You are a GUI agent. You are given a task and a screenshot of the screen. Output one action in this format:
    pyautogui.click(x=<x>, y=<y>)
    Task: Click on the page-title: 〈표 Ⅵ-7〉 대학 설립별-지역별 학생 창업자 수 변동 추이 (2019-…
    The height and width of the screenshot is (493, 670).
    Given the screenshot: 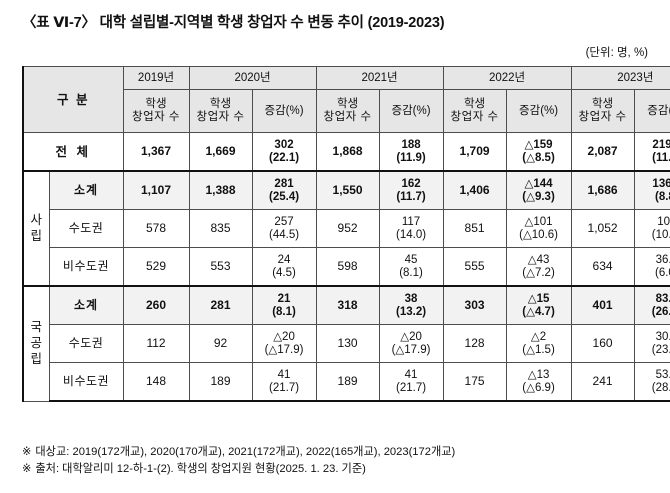 What is the action you would take?
    pyautogui.click(x=233, y=23)
    